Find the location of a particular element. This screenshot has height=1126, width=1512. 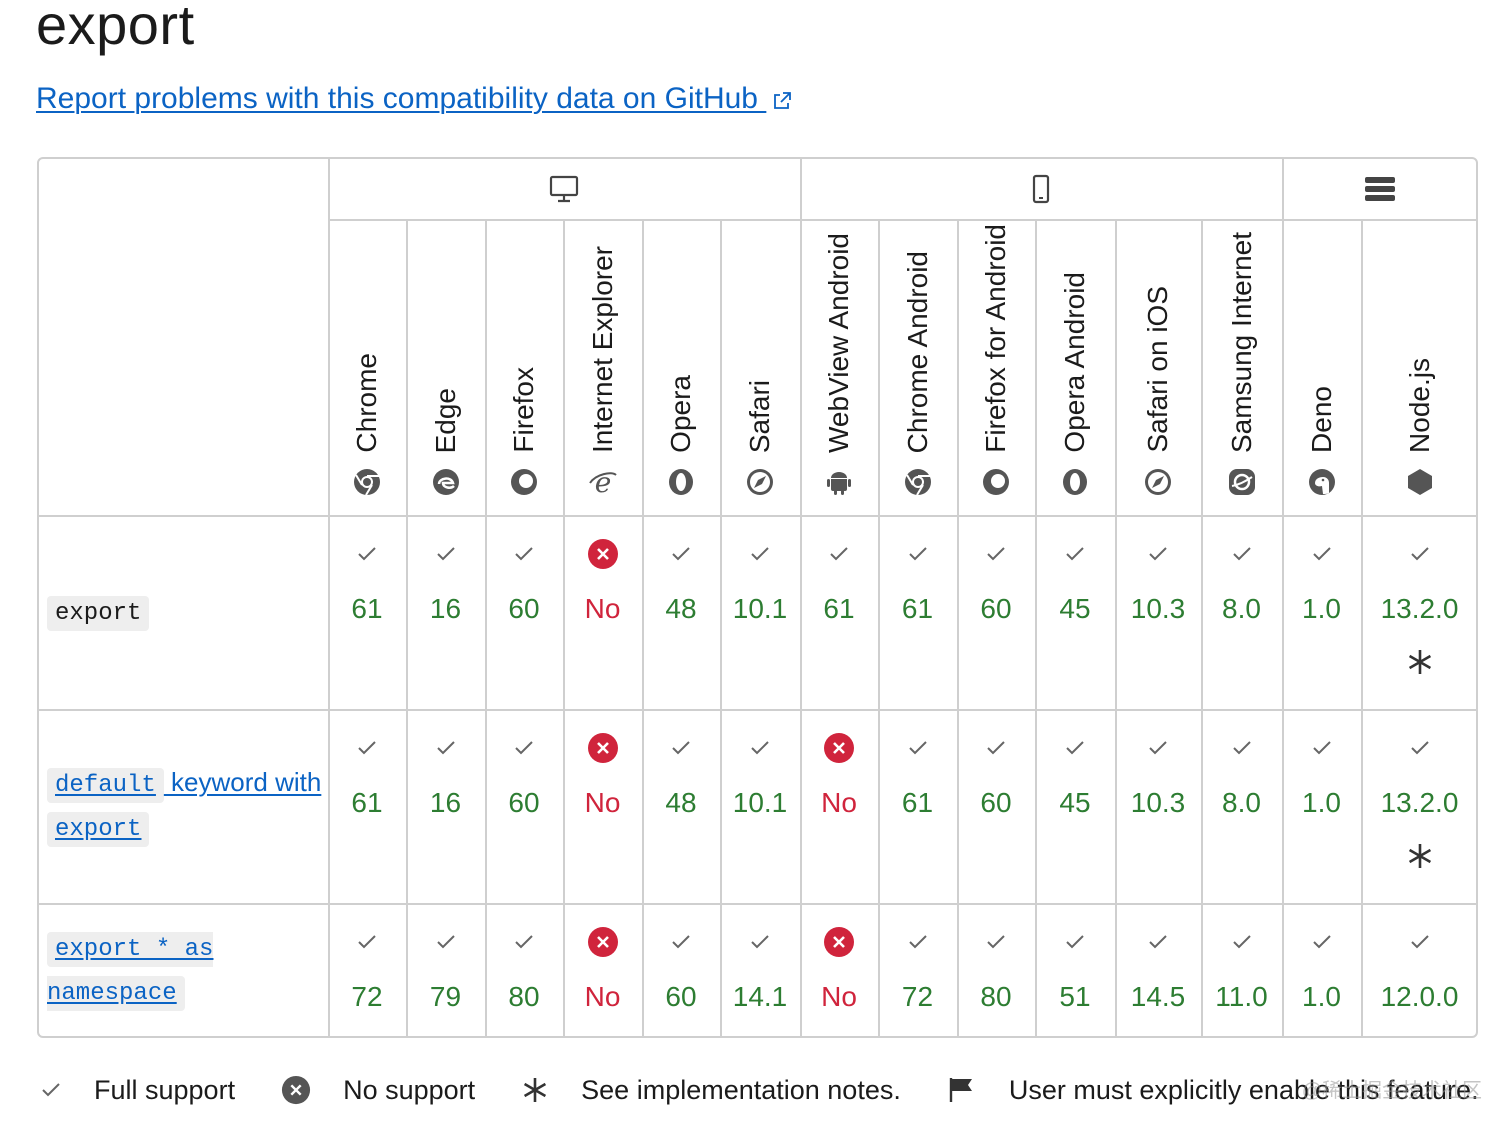

chrome-icon is located at coordinates (918, 482).